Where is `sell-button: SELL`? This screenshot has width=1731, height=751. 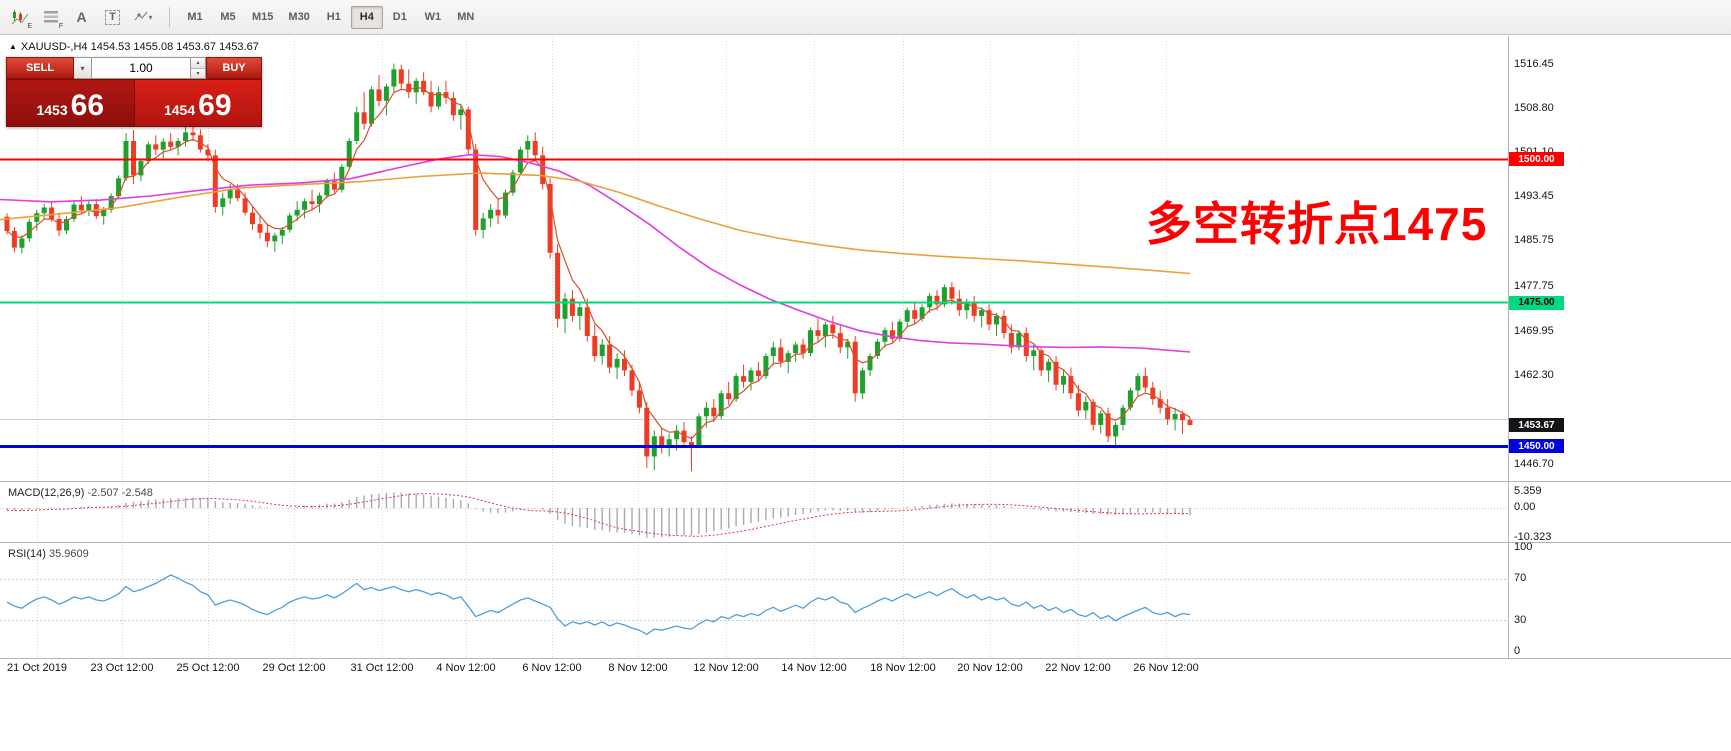
sell-button: SELL is located at coordinates (40, 68).